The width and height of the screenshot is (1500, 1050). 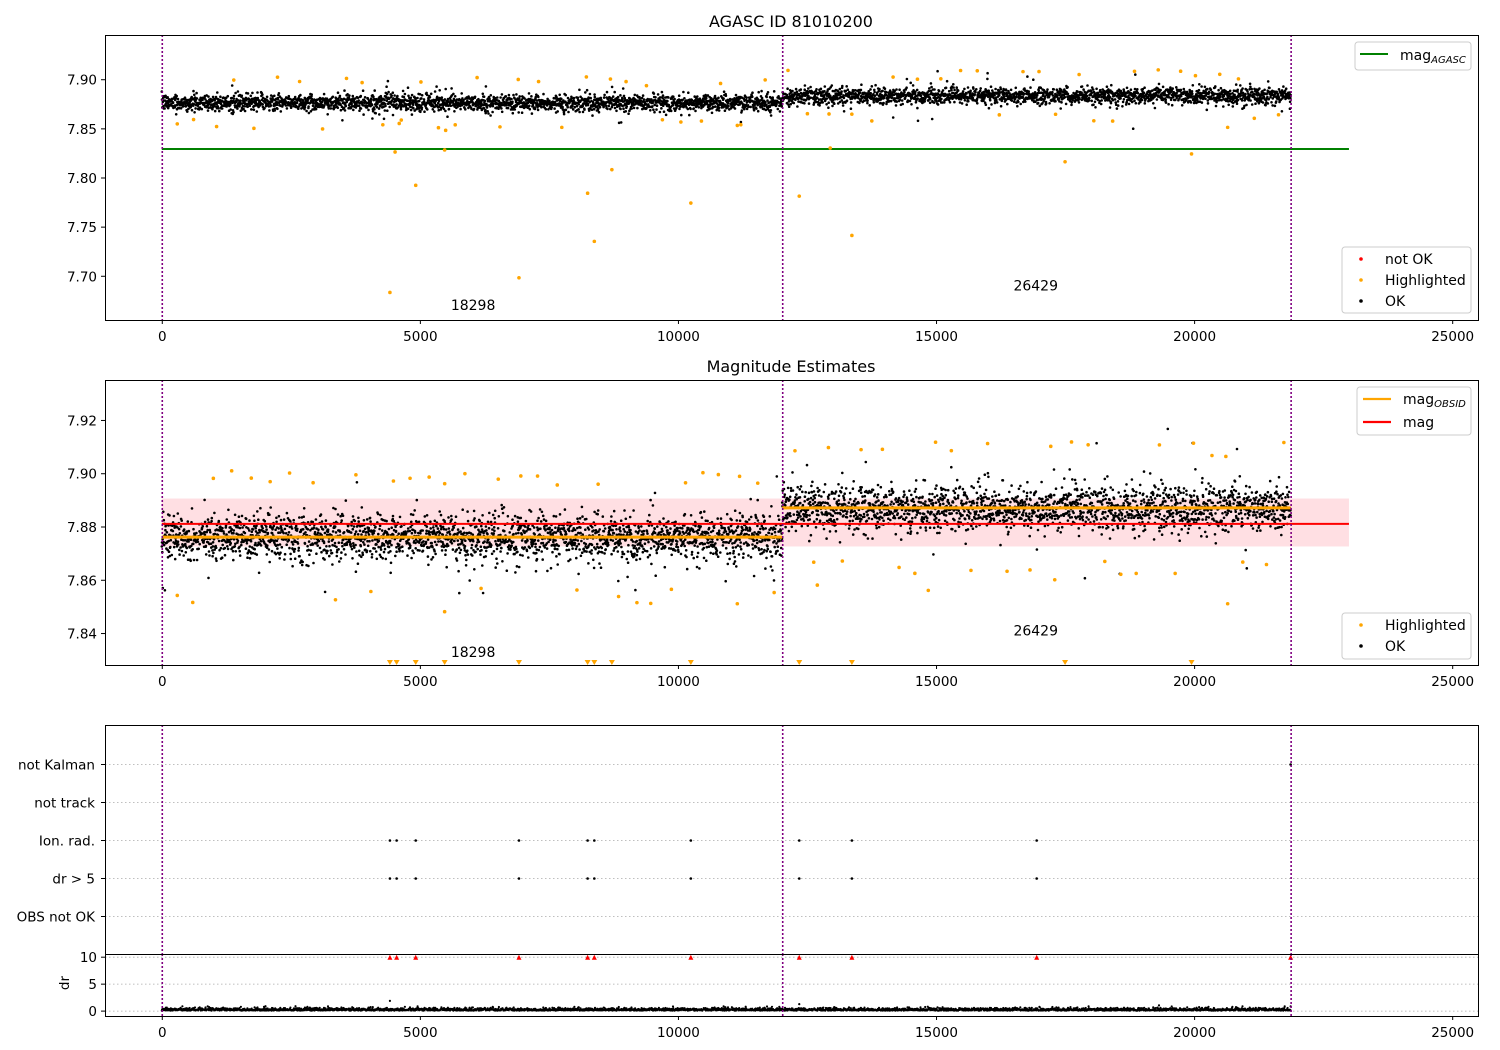 I want to click on legend-marker-ok, so click(x=1361, y=301).